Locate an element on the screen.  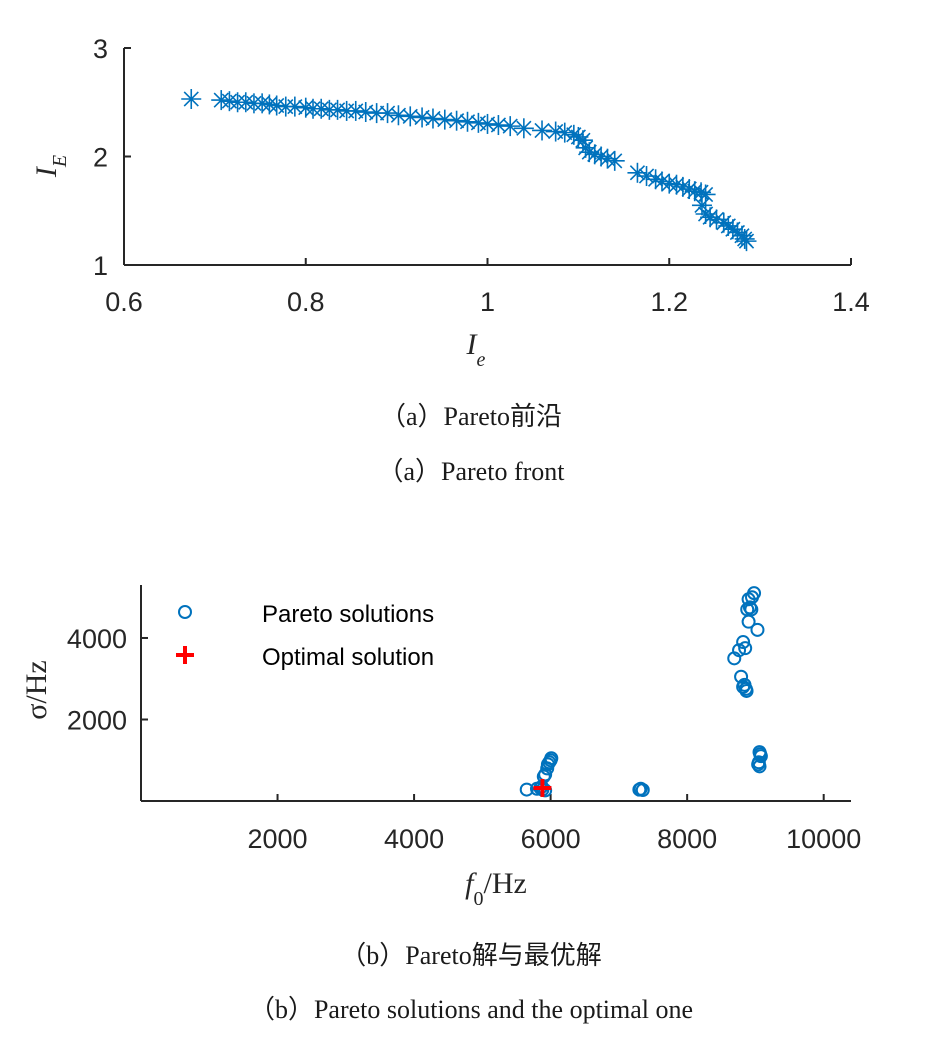
chart-b-y-ticks: 2000 4000 is located at coordinates (107, 679).